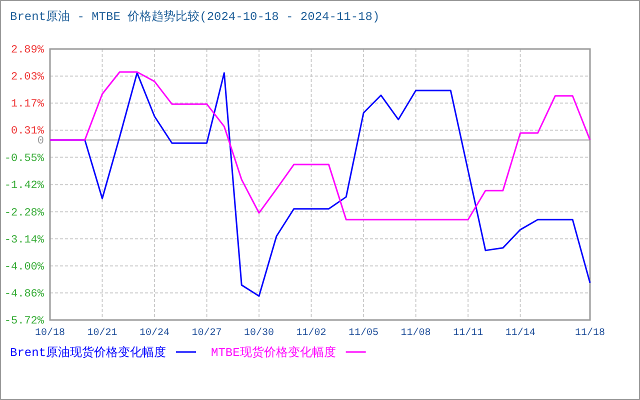  I want to click on y-tick-label: -2.28%, so click(24, 213).